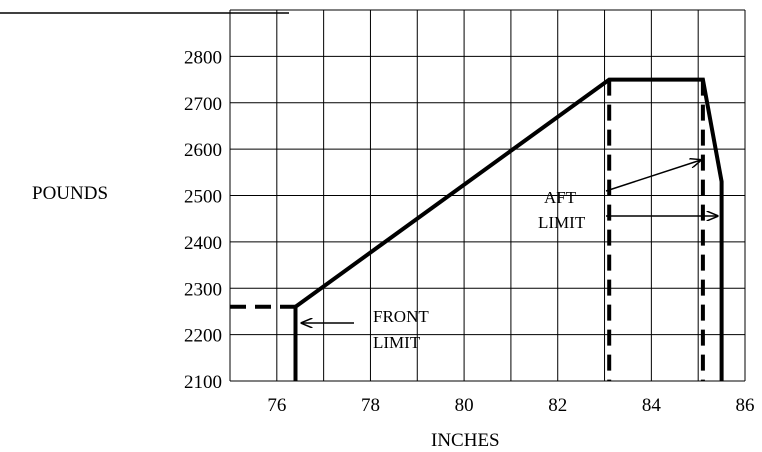  Describe the element at coordinates (465, 440) in the screenshot. I see `x-axis-title: INCHES` at that location.